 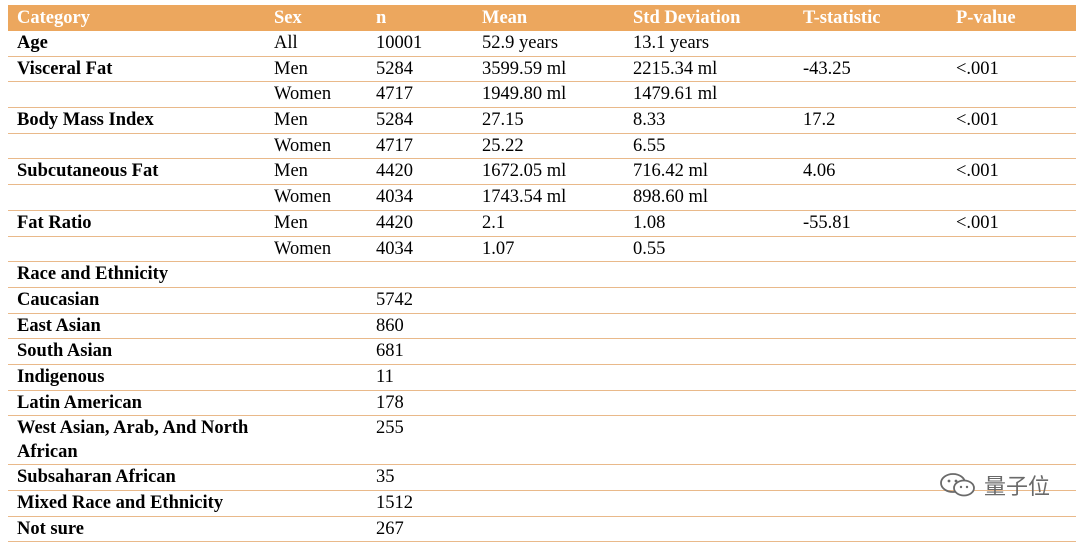 What do you see at coordinates (136, 440) in the screenshot?
I see `cell-category: West Asian, Arab, And North African` at bounding box center [136, 440].